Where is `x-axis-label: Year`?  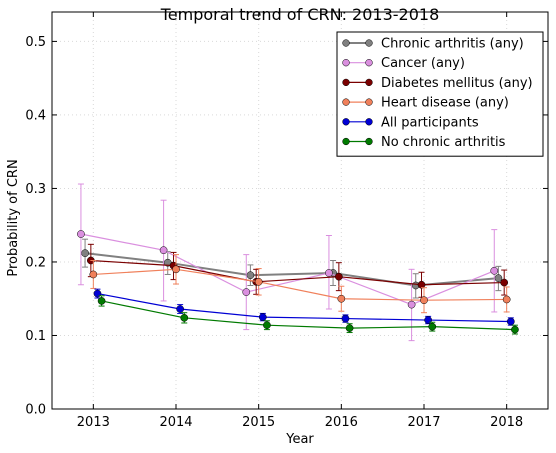
x-axis-label: Year is located at coordinates (299, 439).